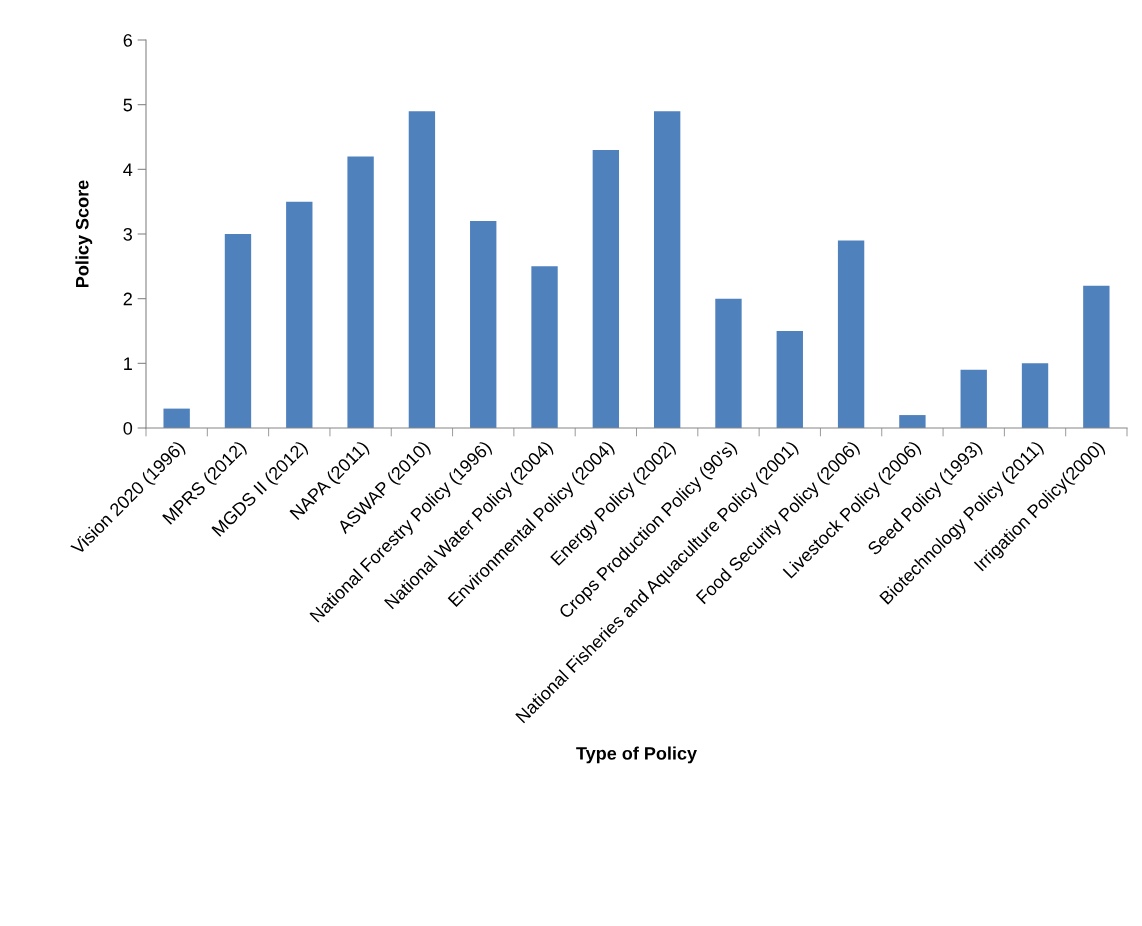  Describe the element at coordinates (128, 169) in the screenshot. I see `y-tick-label: 4` at that location.